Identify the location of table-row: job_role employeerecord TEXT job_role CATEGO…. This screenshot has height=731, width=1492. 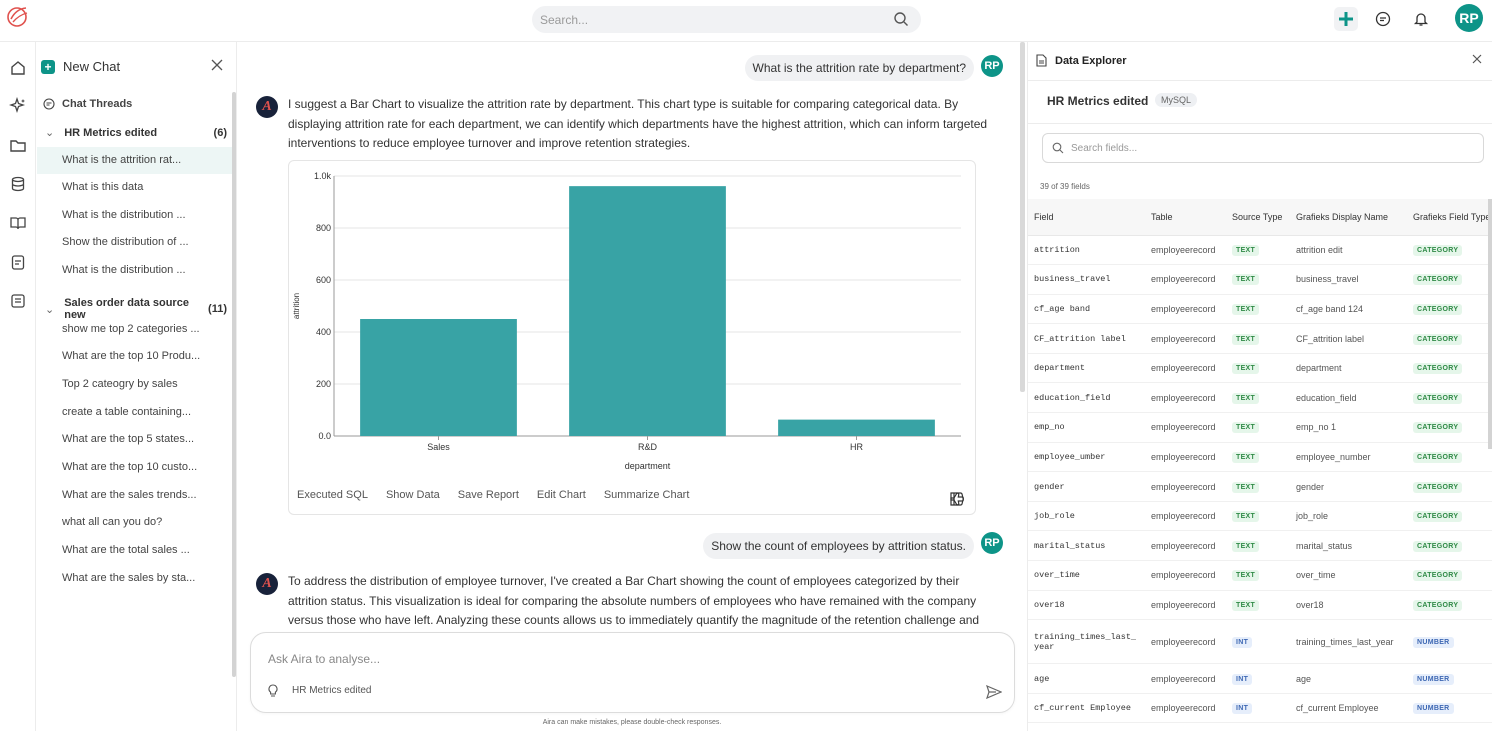
(1260, 516).